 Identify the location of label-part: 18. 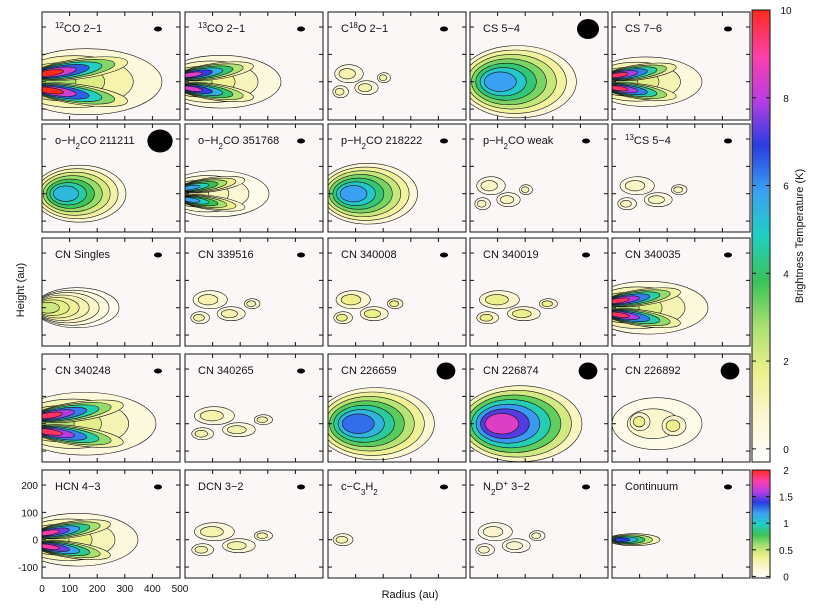
(353, 25).